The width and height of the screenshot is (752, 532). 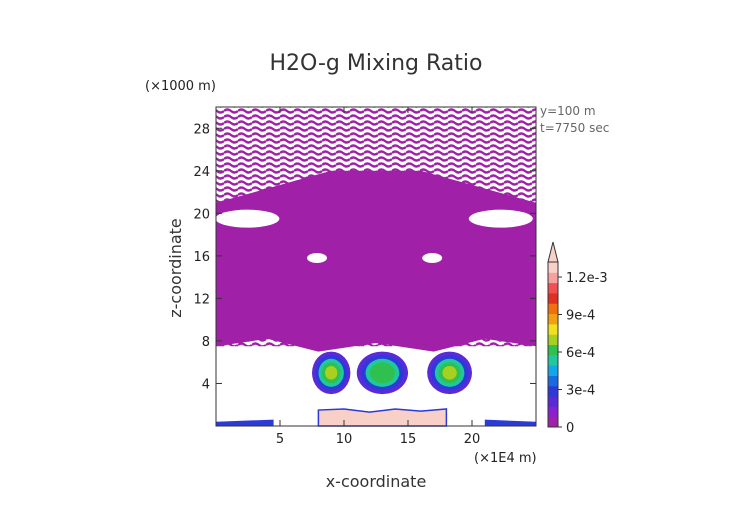 I want to click on colorbar-tick-label: 0, so click(x=570, y=428).